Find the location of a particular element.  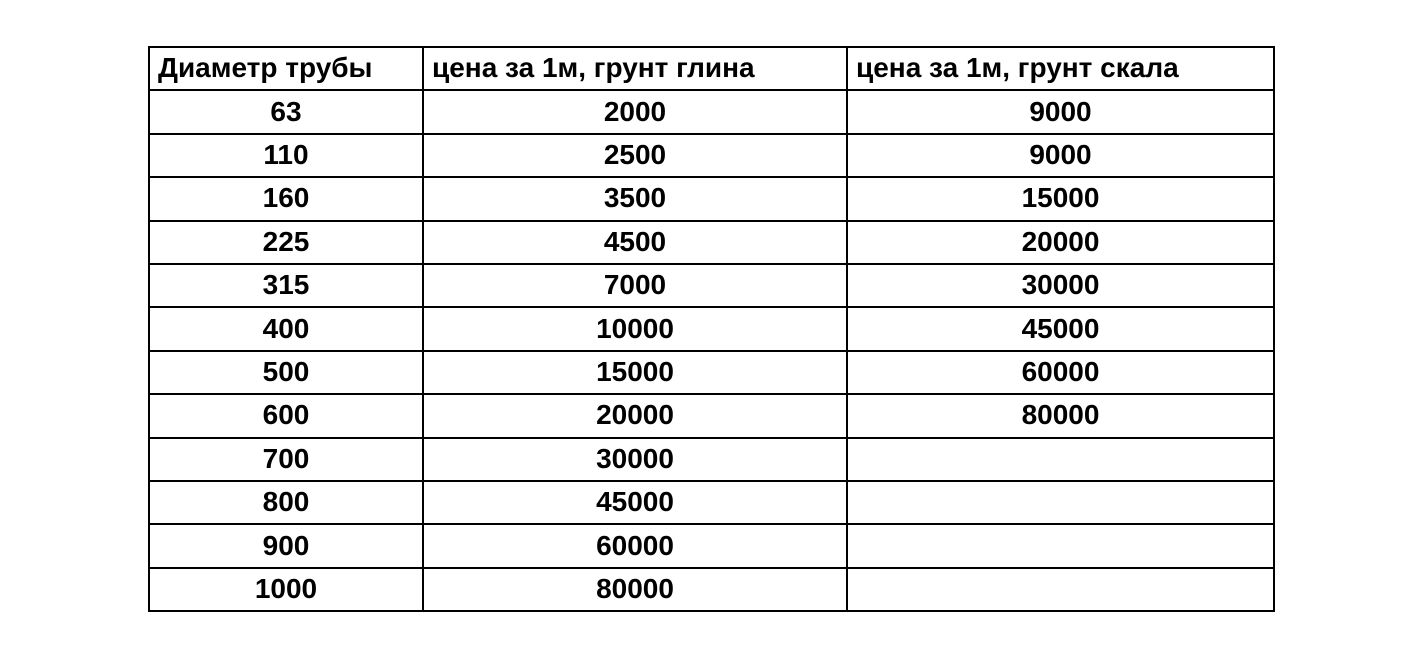

diameter-cell: 315 is located at coordinates (286, 285).